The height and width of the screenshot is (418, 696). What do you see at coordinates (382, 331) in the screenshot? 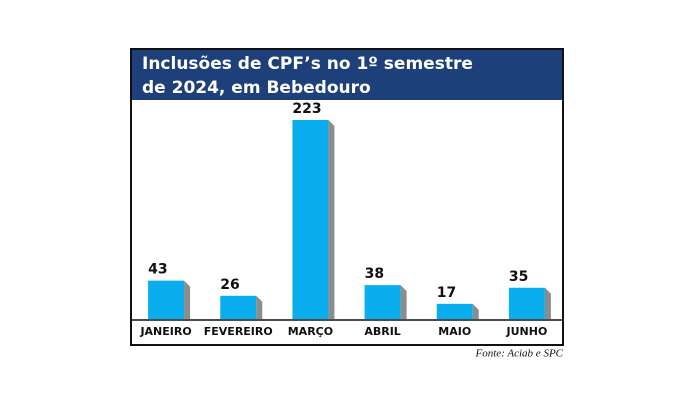
I see `x-tick-label: ABRIL` at bounding box center [382, 331].